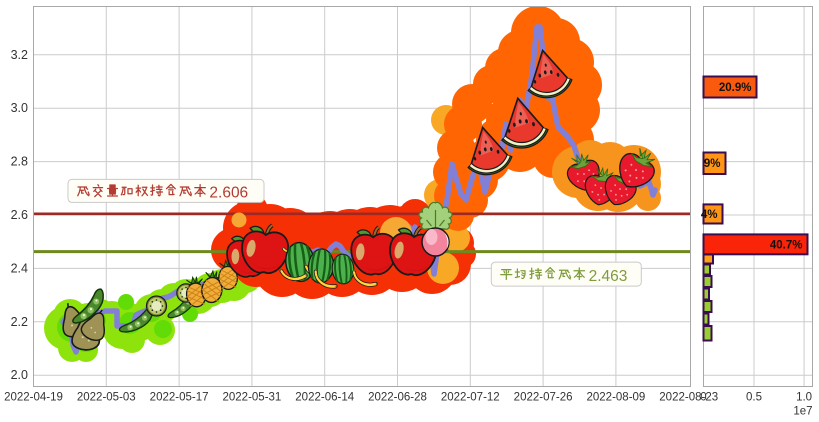 The image size is (819, 422). Describe the element at coordinates (19, 322) in the screenshot. I see `svg-text: 2.2` at that location.